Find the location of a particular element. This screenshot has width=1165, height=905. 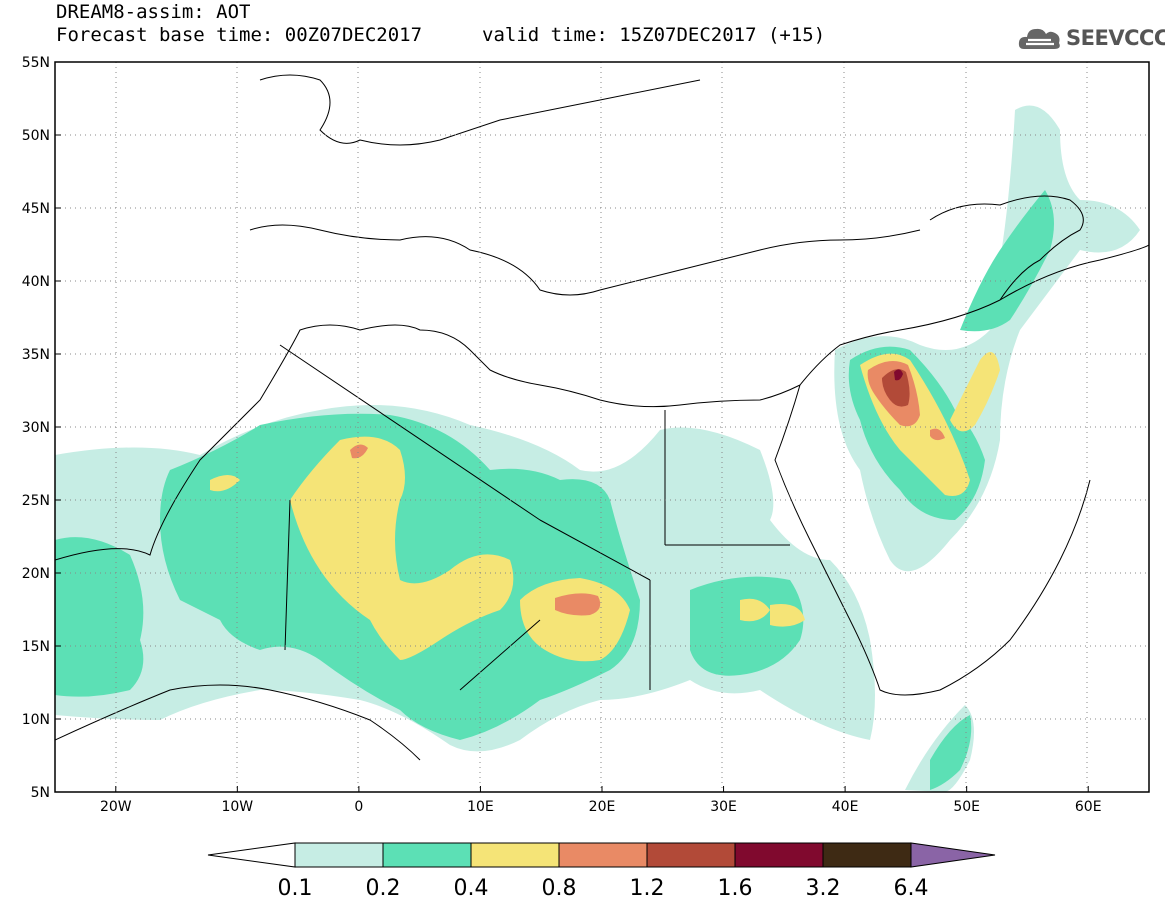

lat-label: 20N is located at coordinates (36, 574).